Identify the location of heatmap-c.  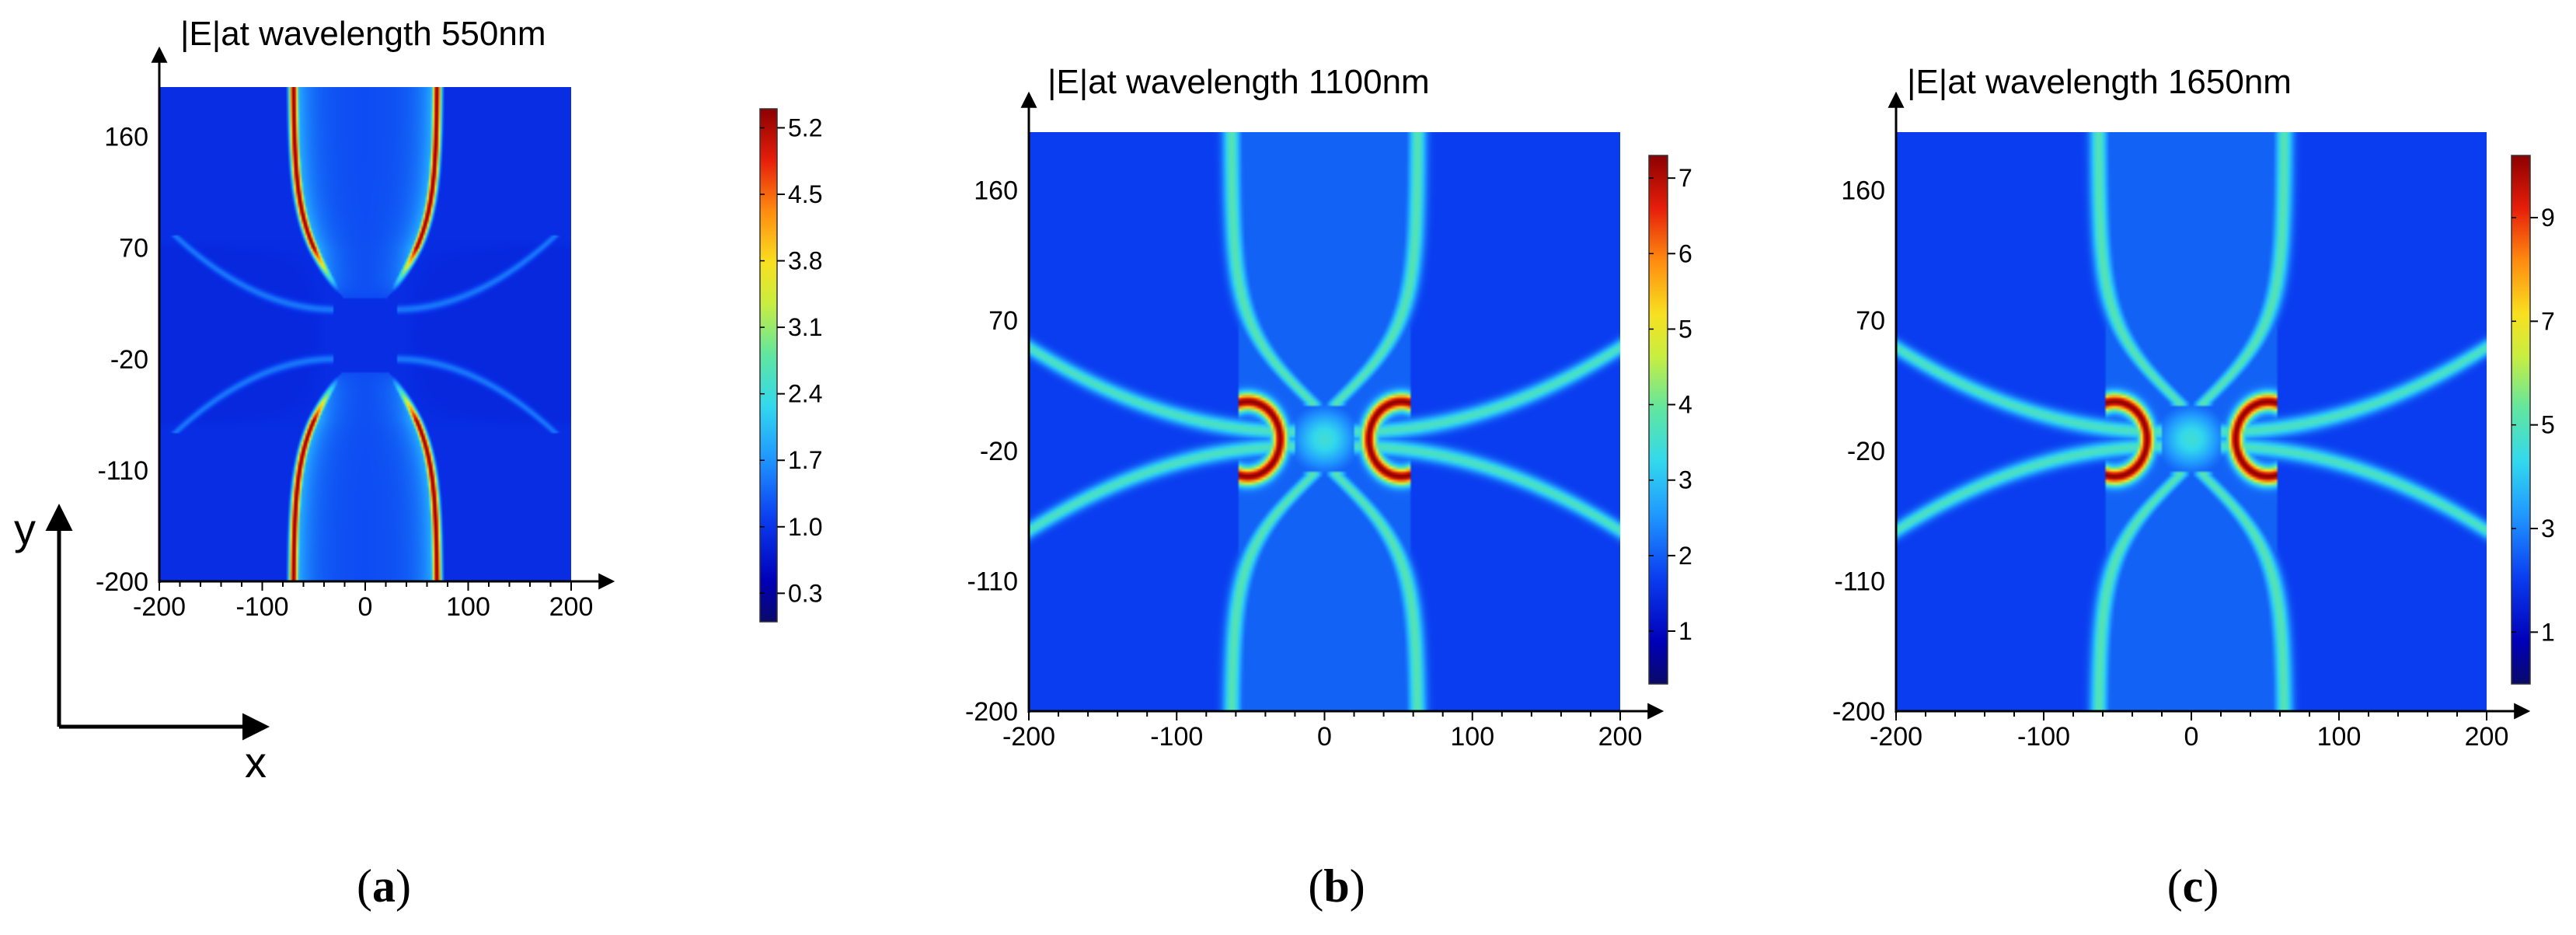
(2191, 421).